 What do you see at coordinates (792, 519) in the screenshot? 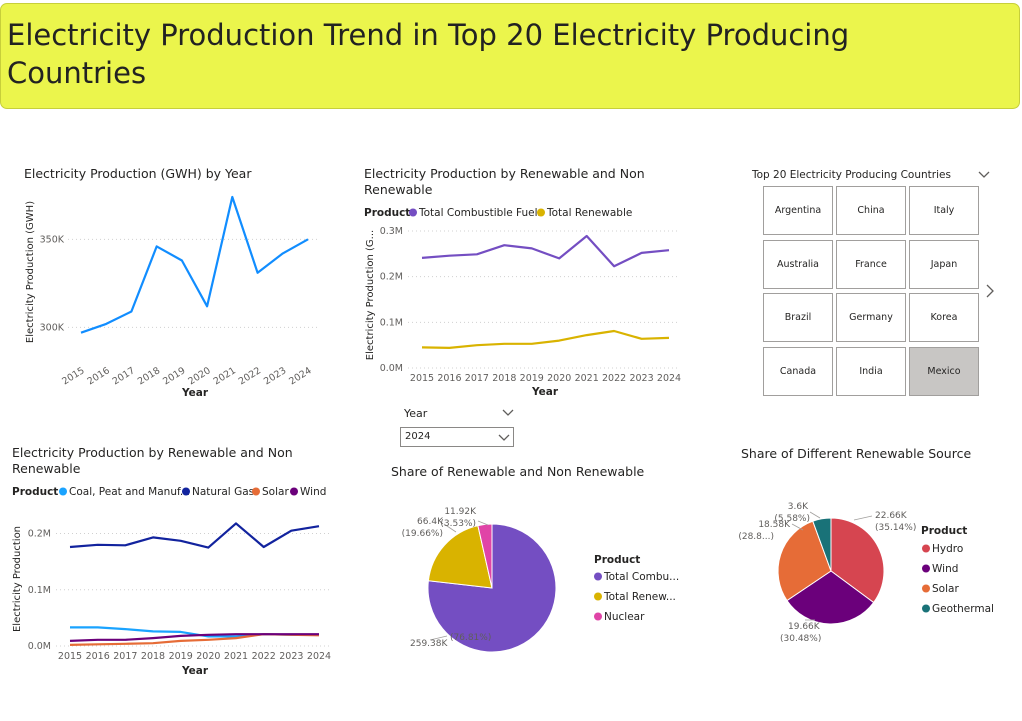
I see `data-label-percent: (5.58%)` at bounding box center [792, 519].